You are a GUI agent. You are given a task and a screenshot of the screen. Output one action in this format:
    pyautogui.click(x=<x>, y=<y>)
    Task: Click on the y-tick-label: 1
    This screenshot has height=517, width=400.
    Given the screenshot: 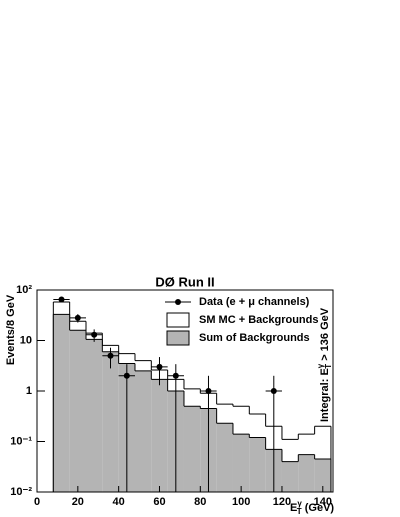 What is the action you would take?
    pyautogui.click(x=29, y=391)
    